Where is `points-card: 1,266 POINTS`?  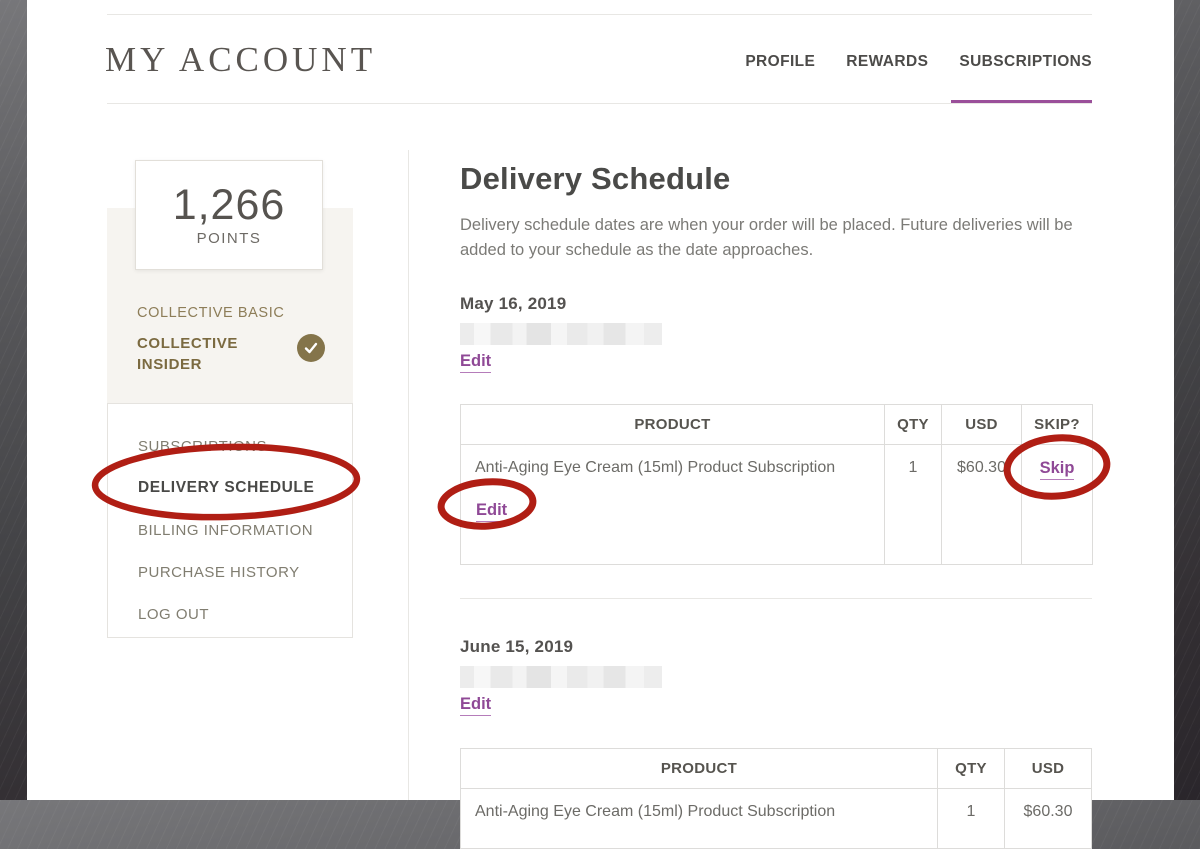
points-card: 1,266 POINTS is located at coordinates (229, 215).